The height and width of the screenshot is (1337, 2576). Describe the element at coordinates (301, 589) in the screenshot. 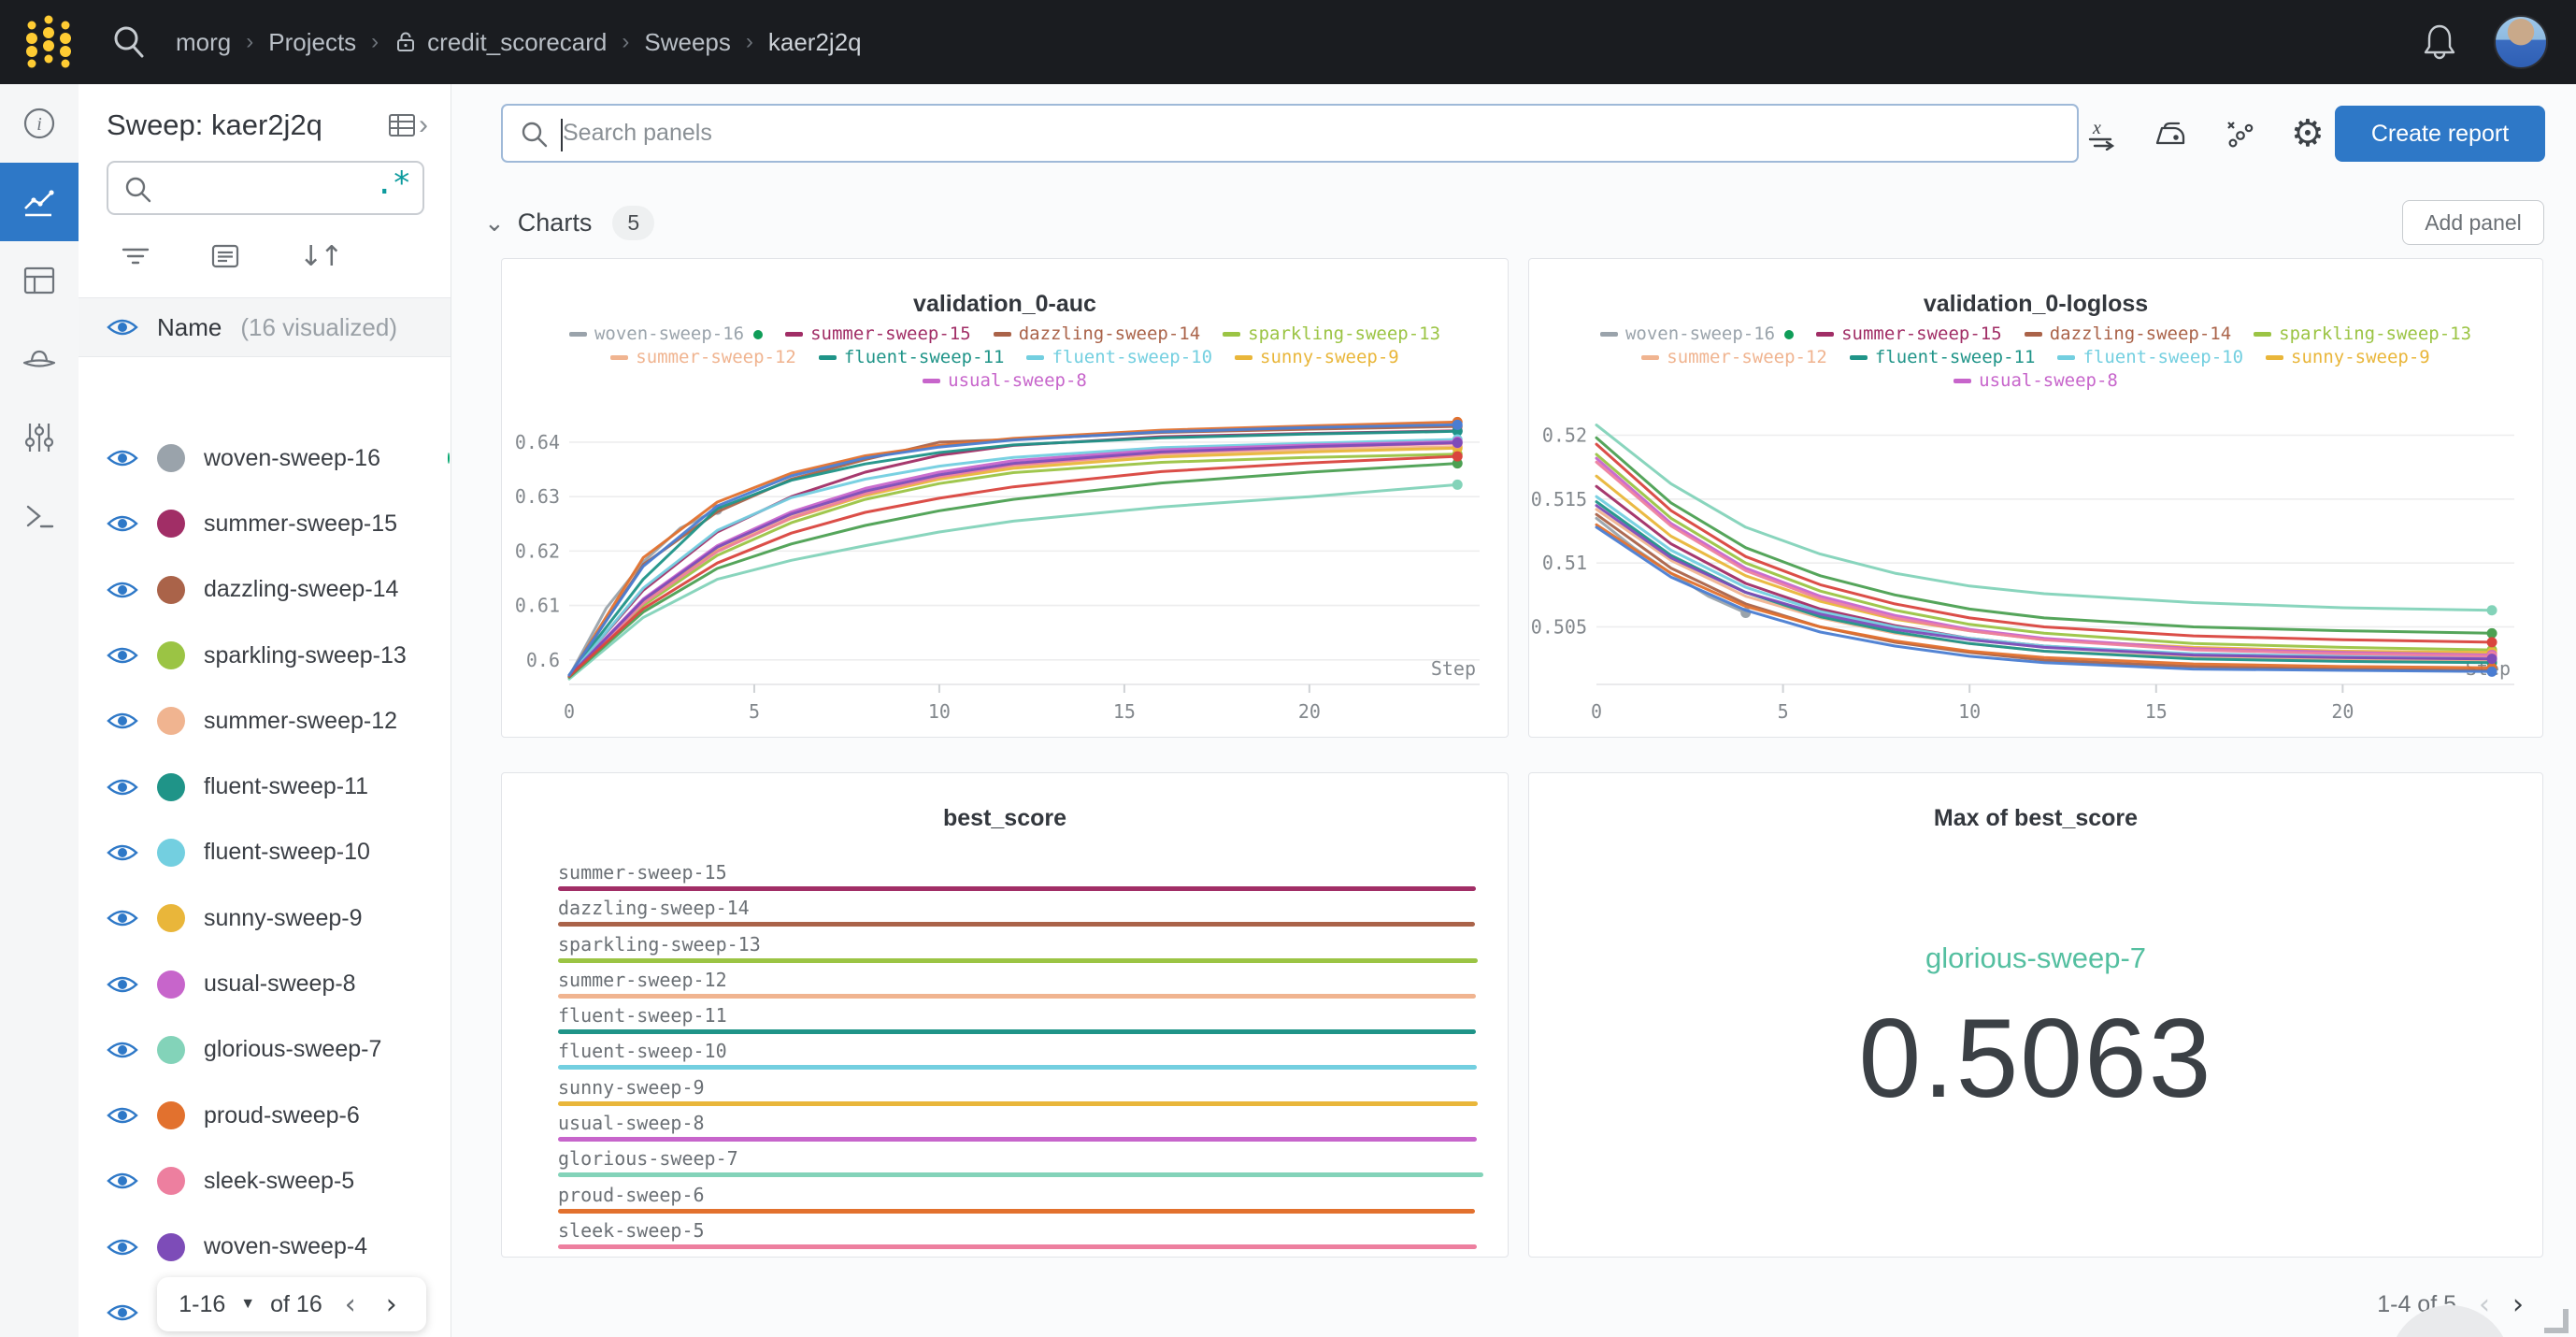

I see `run-name: dazzling-sweep-14` at that location.